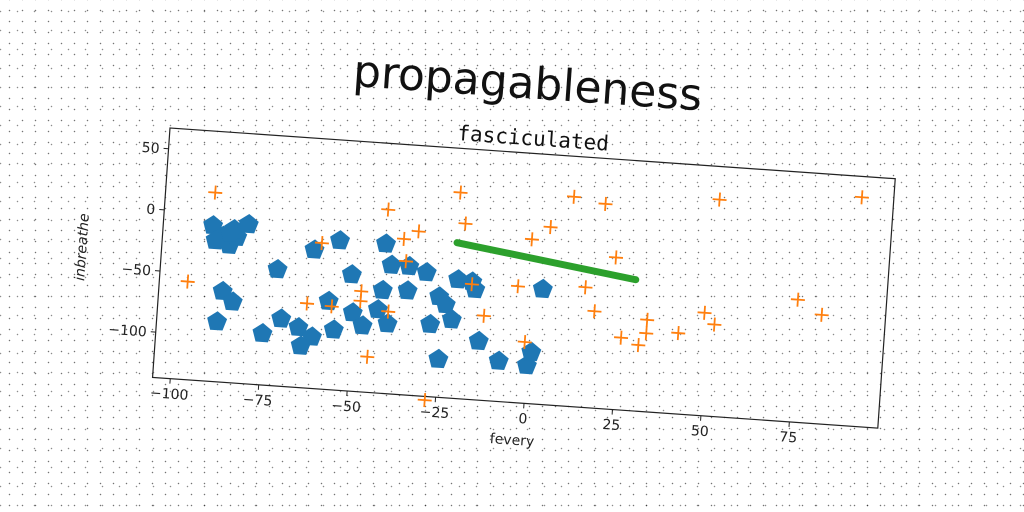  Describe the element at coordinates (150, 148) in the screenshot. I see `y-tick-label: 50` at that location.